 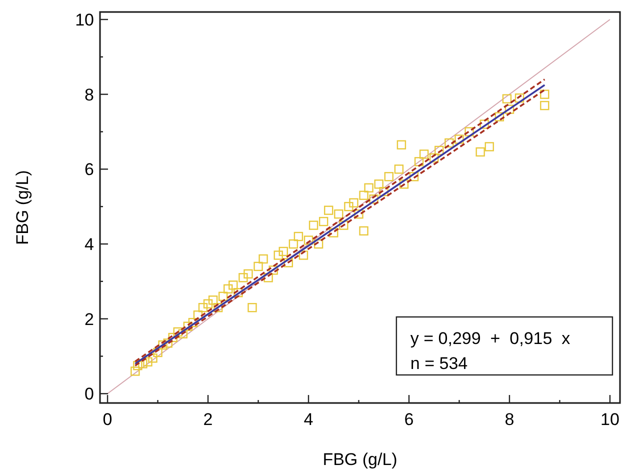 I want to click on y-tick-label: 10, so click(x=84, y=20).